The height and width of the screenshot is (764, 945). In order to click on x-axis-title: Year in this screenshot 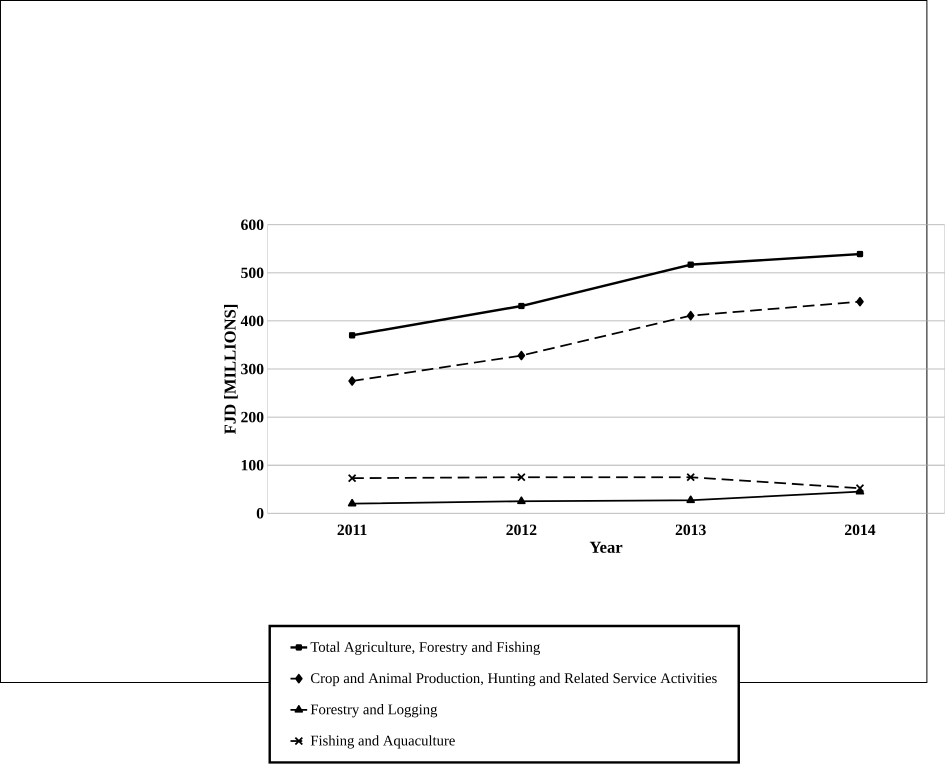, I will do `click(606, 548)`.